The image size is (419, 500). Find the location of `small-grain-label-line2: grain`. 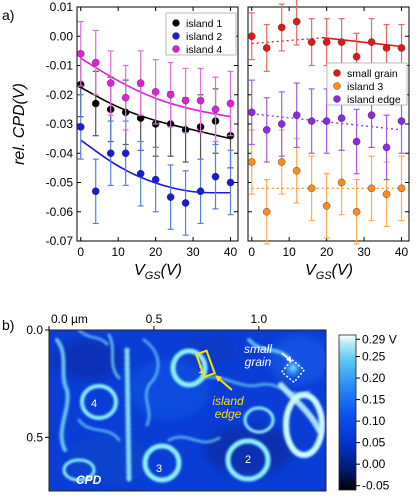

small-grain-label-line2: grain is located at coordinates (258, 362).